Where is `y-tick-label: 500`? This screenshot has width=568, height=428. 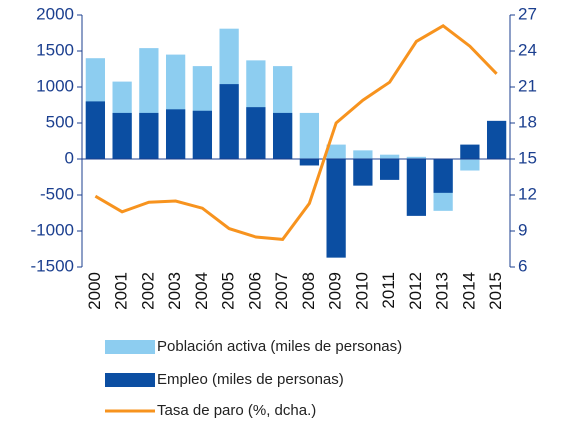 y-tick-label: 500 is located at coordinates (60, 121).